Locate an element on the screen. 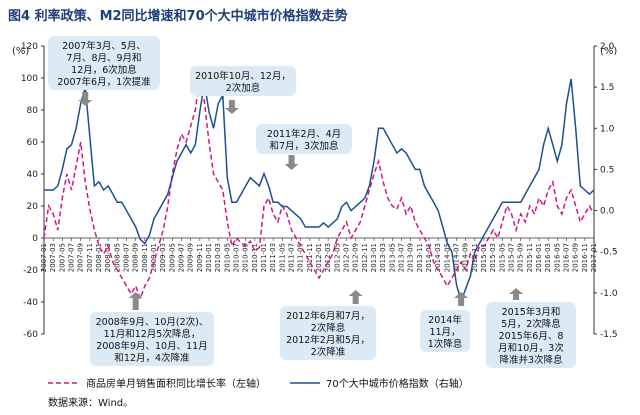 The image size is (640, 415). left-axis: -60 -40 -20 0 20 40 60 80 100 120 is located at coordinates (32, 191).